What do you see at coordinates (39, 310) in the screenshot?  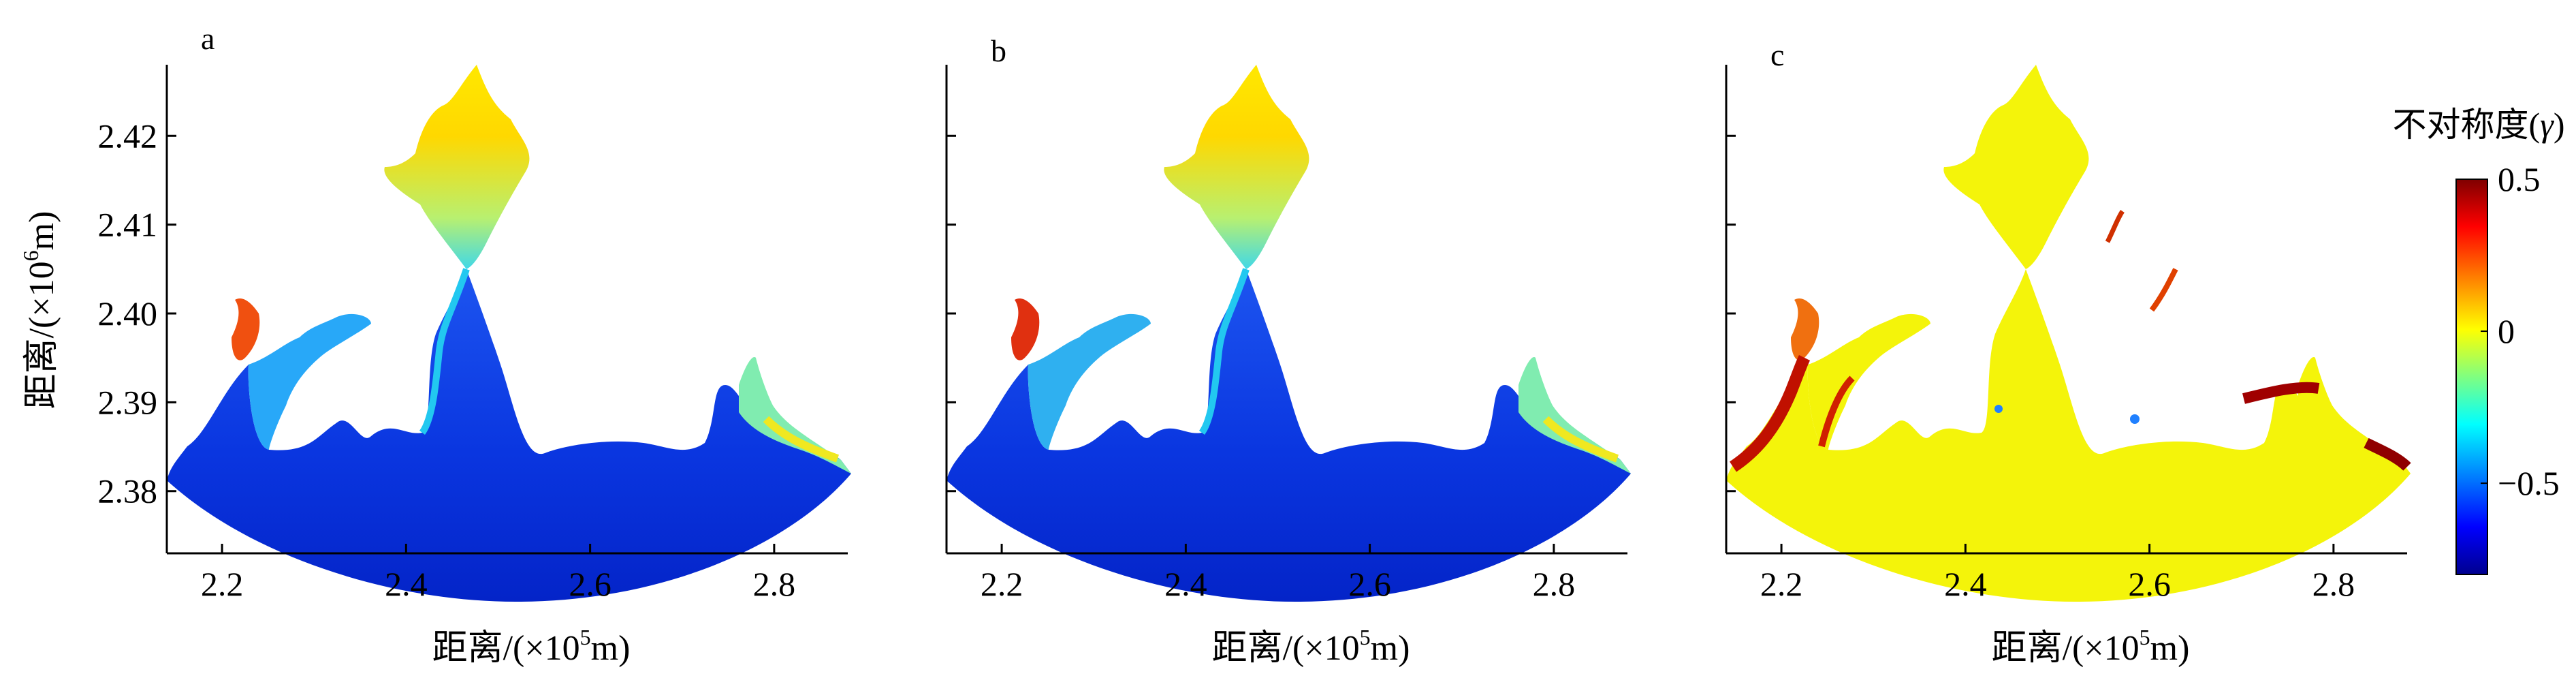 I see `y-axis-label: 距离/(×106m)` at bounding box center [39, 310].